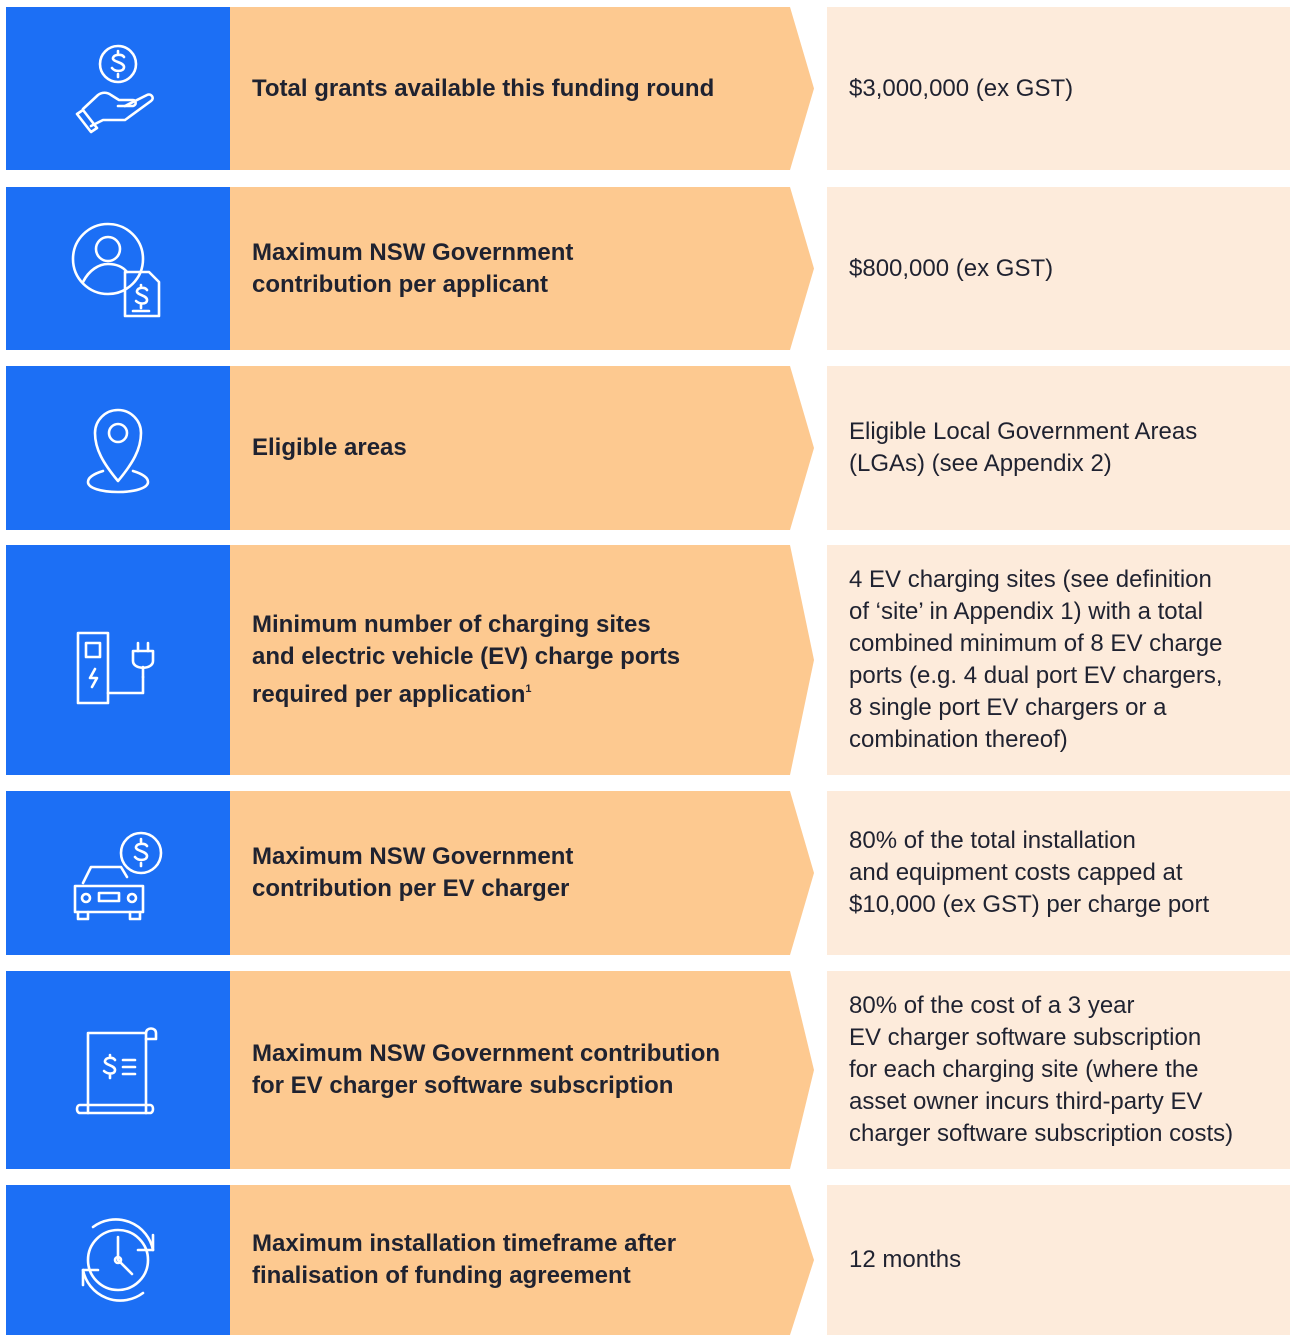 The image size is (1290, 1342). I want to click on value-line: of ‘site’ in Appendix 1) with a total, so click(1026, 611).